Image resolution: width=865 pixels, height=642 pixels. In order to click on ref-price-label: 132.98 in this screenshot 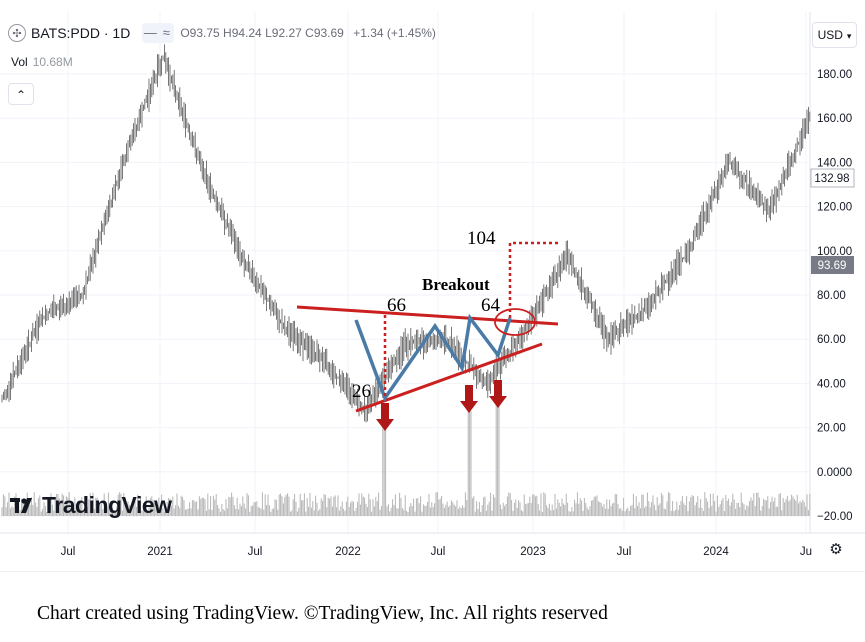, I will do `click(831, 179)`.